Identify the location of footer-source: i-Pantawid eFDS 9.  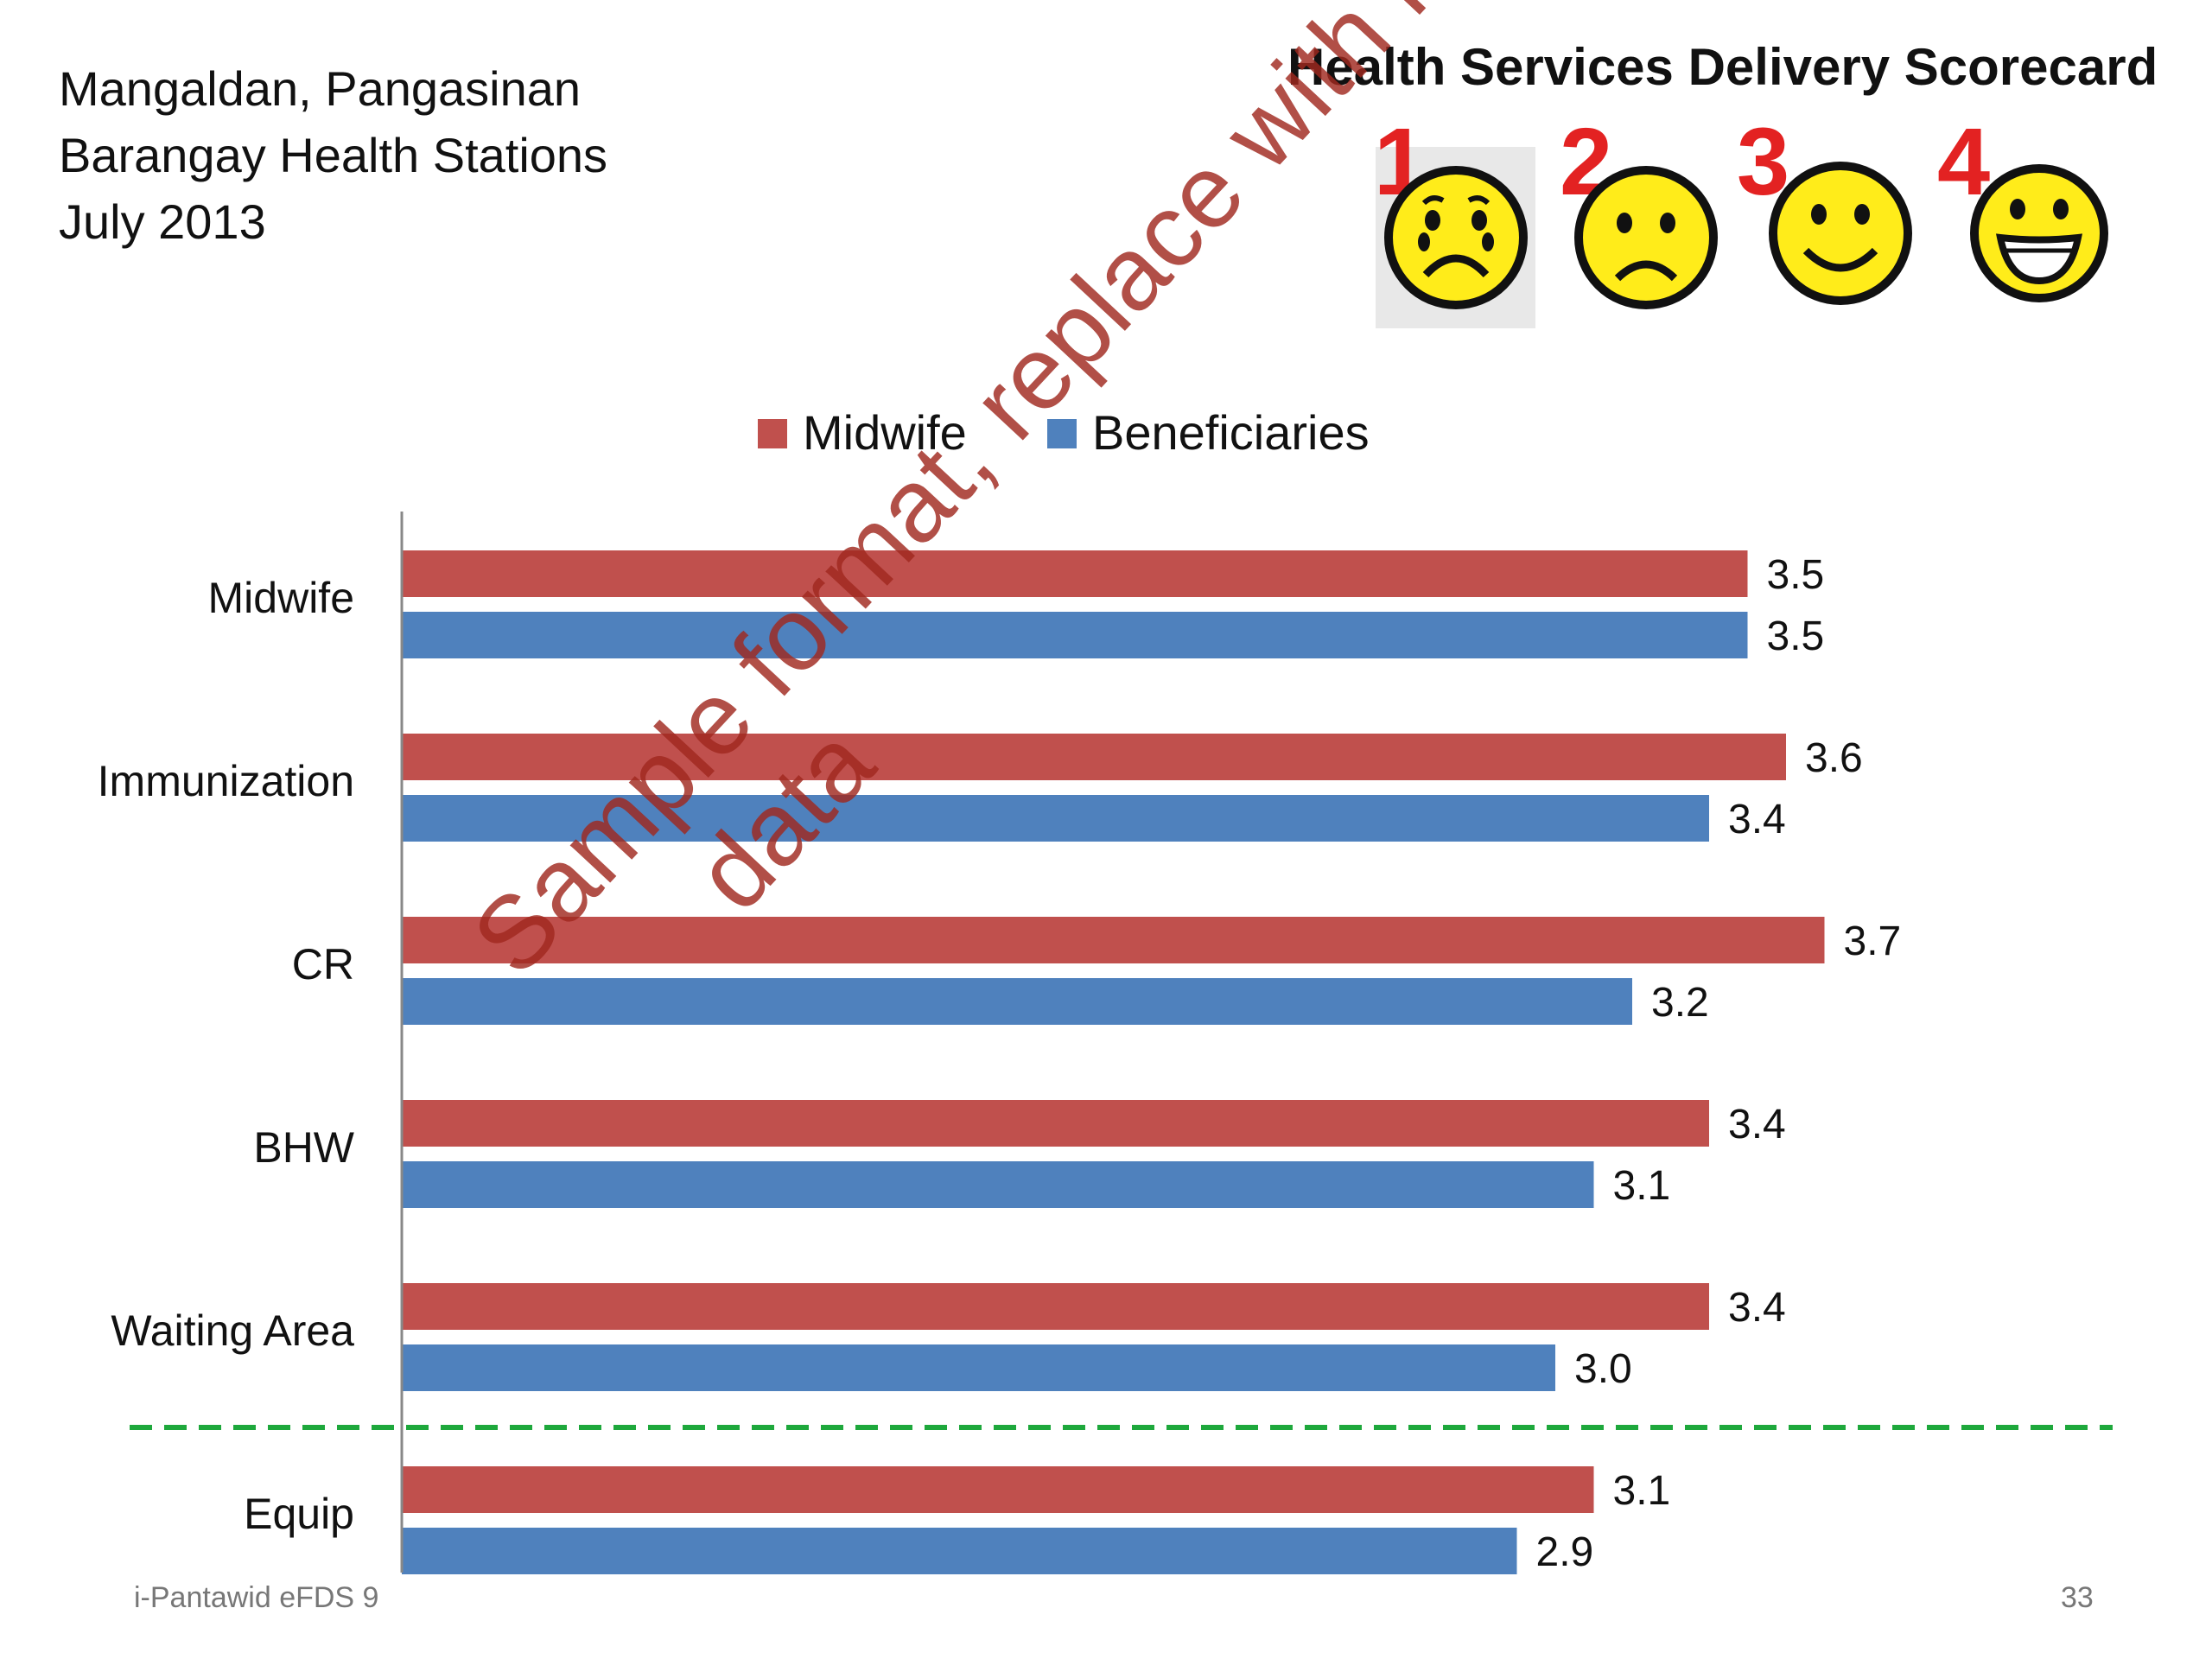
(256, 1597).